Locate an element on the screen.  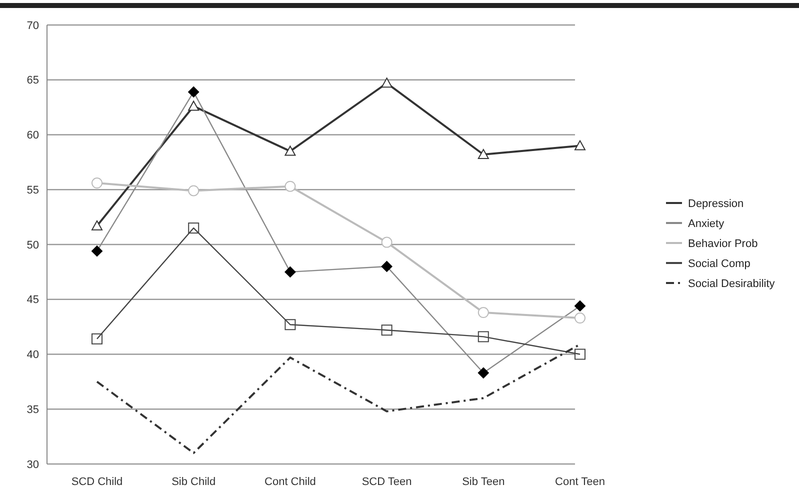
x-tick-label: Cont Teen is located at coordinates (580, 482).